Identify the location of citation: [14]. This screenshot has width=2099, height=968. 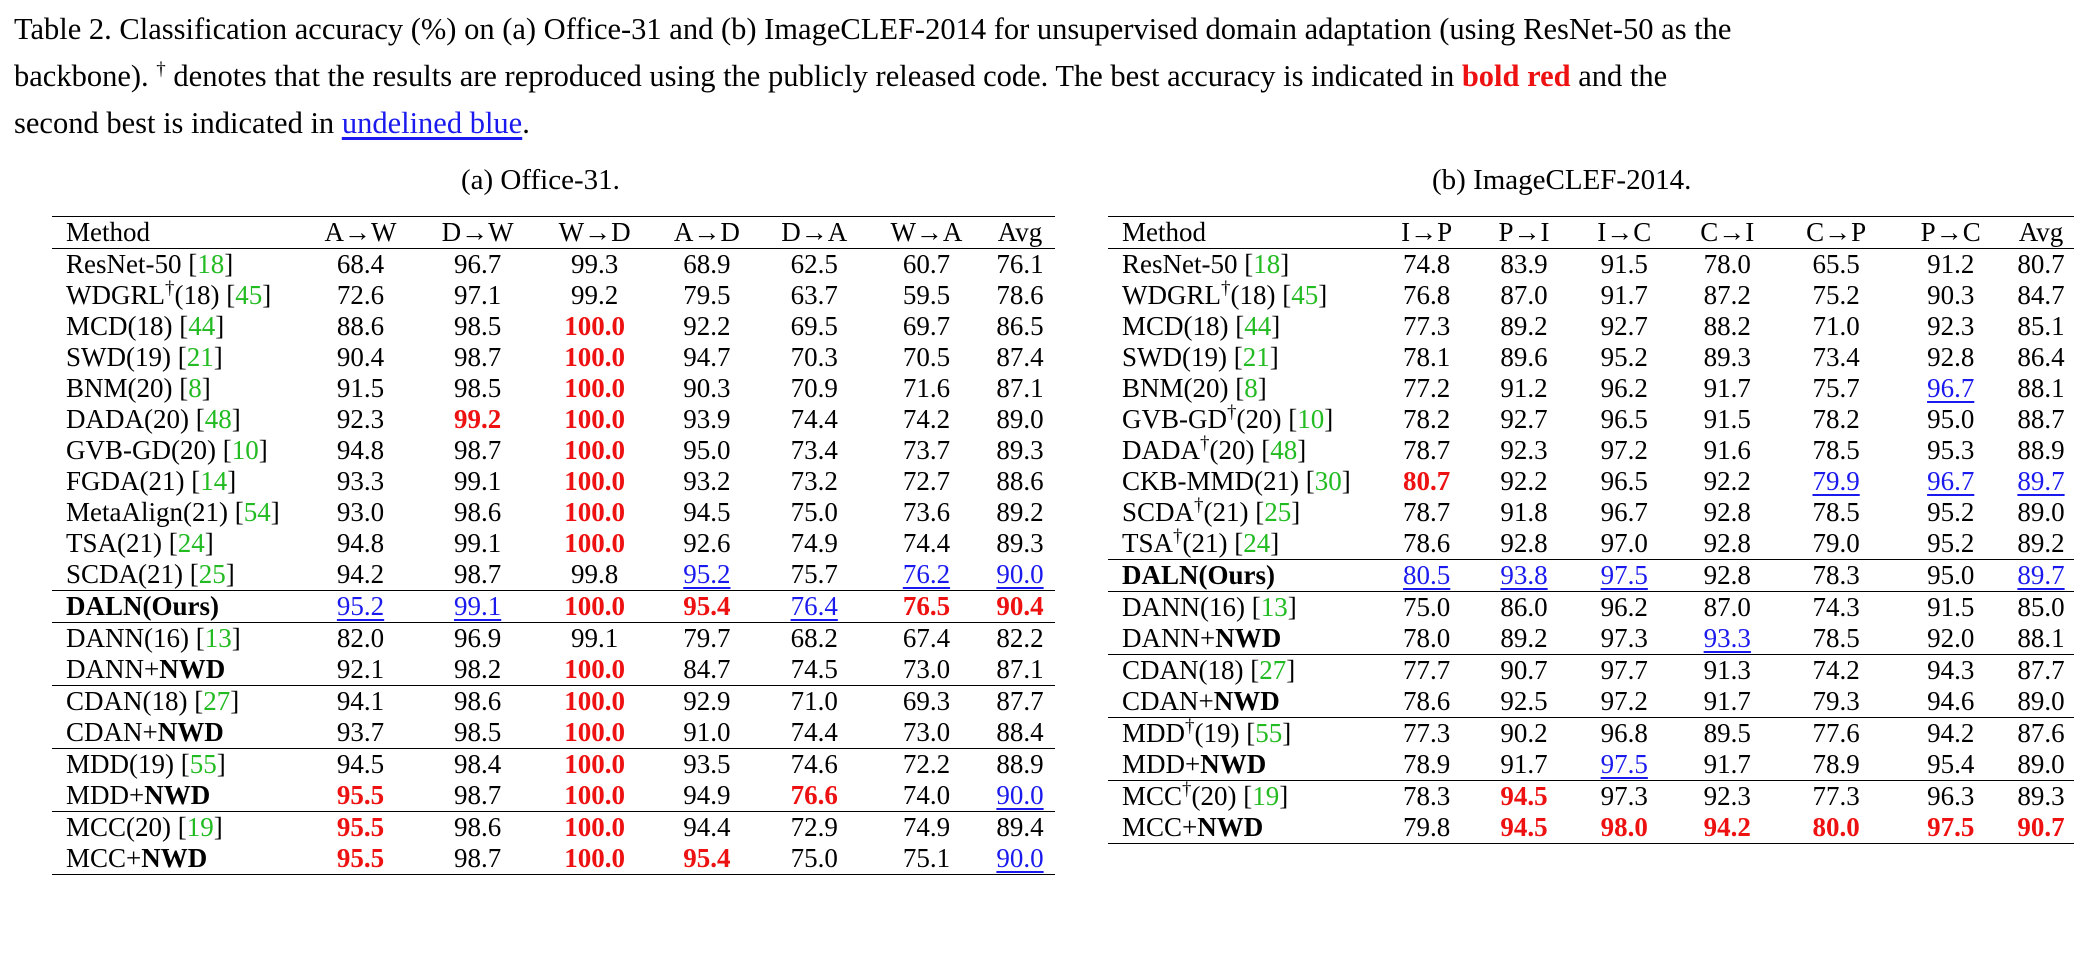
(214, 481).